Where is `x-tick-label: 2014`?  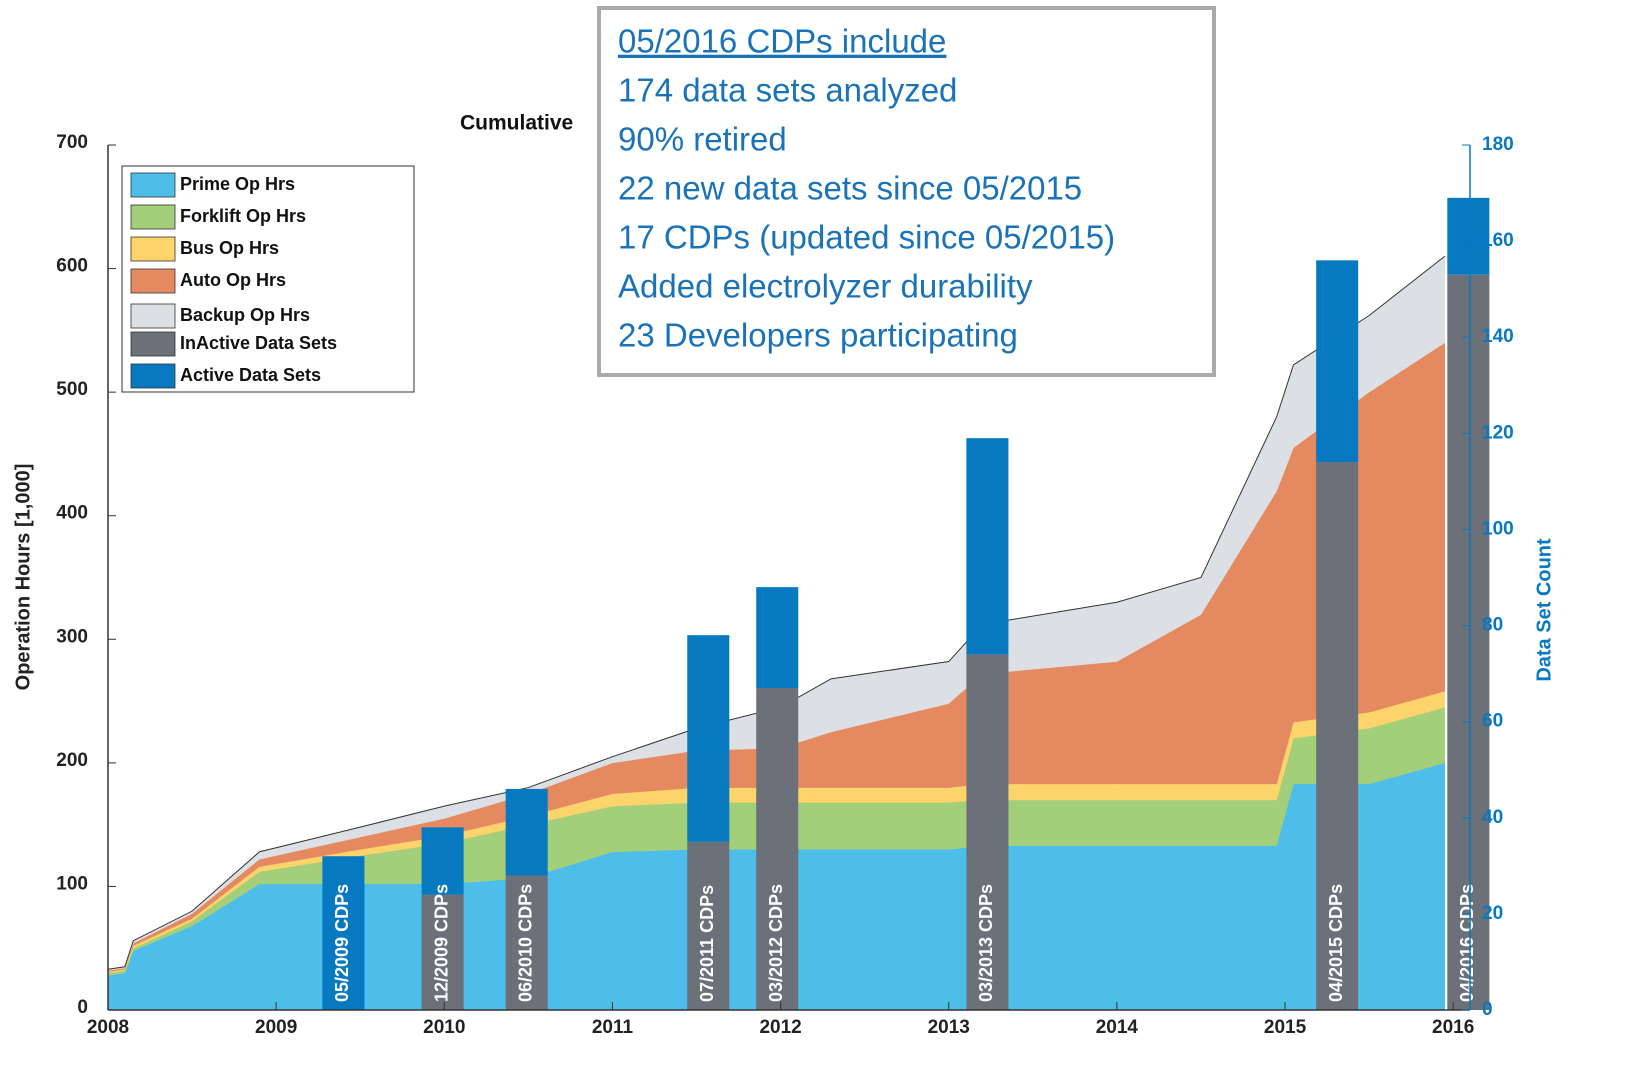
x-tick-label: 2014 is located at coordinates (1117, 1027).